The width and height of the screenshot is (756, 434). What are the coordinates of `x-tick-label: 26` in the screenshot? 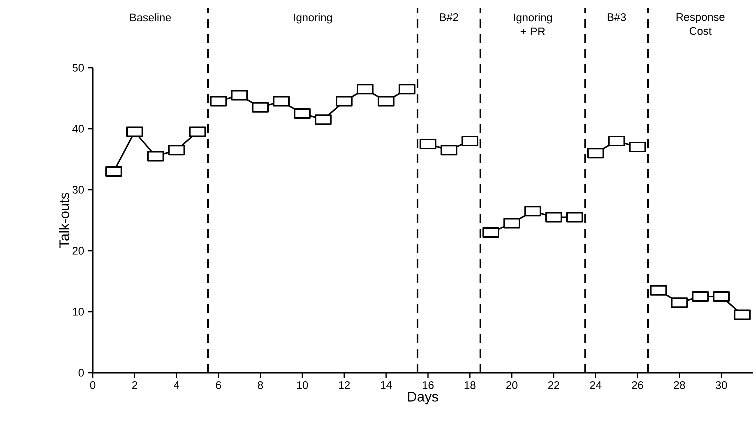 It's located at (638, 386).